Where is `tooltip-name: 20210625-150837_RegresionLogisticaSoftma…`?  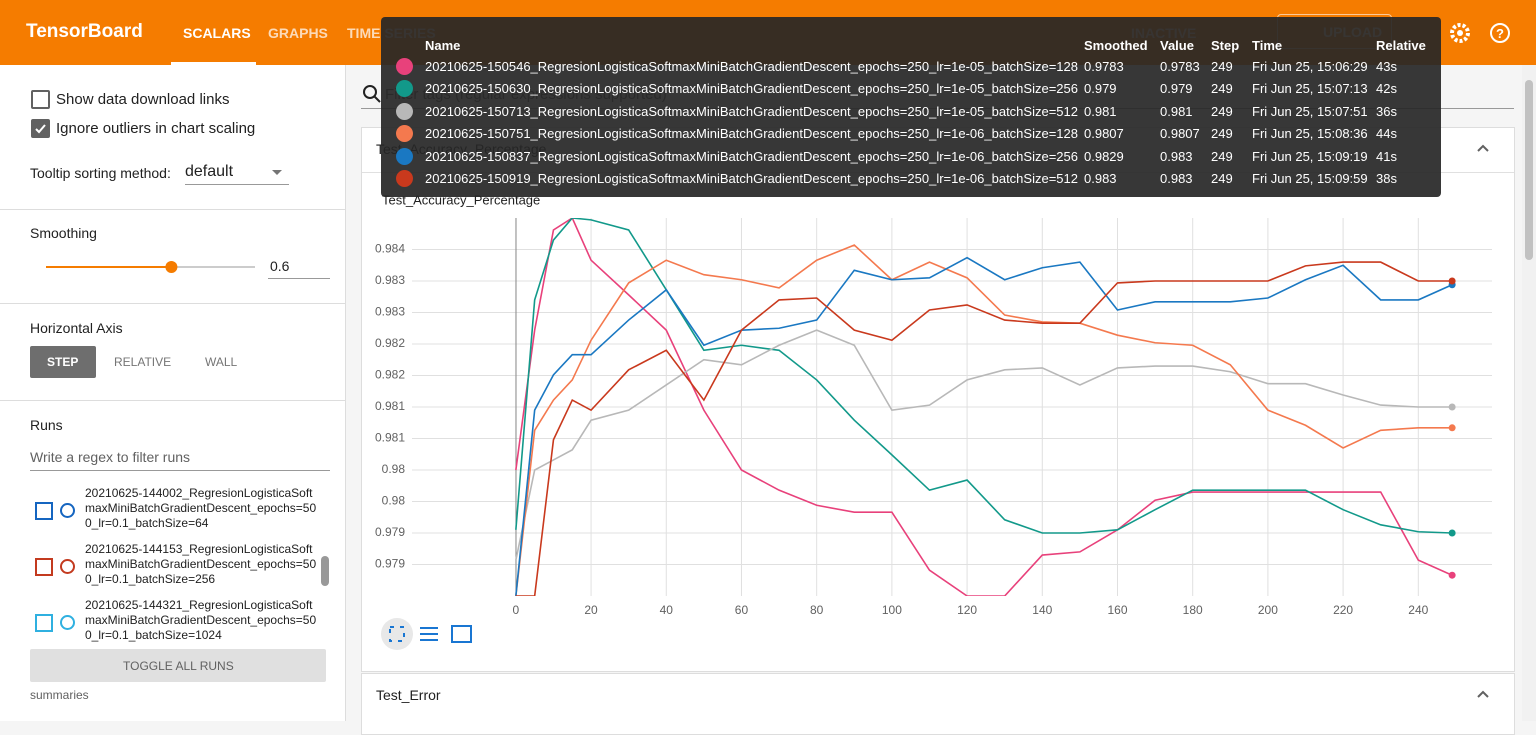 tooltip-name: 20210625-150837_RegresionLogisticaSoftma… is located at coordinates (751, 156).